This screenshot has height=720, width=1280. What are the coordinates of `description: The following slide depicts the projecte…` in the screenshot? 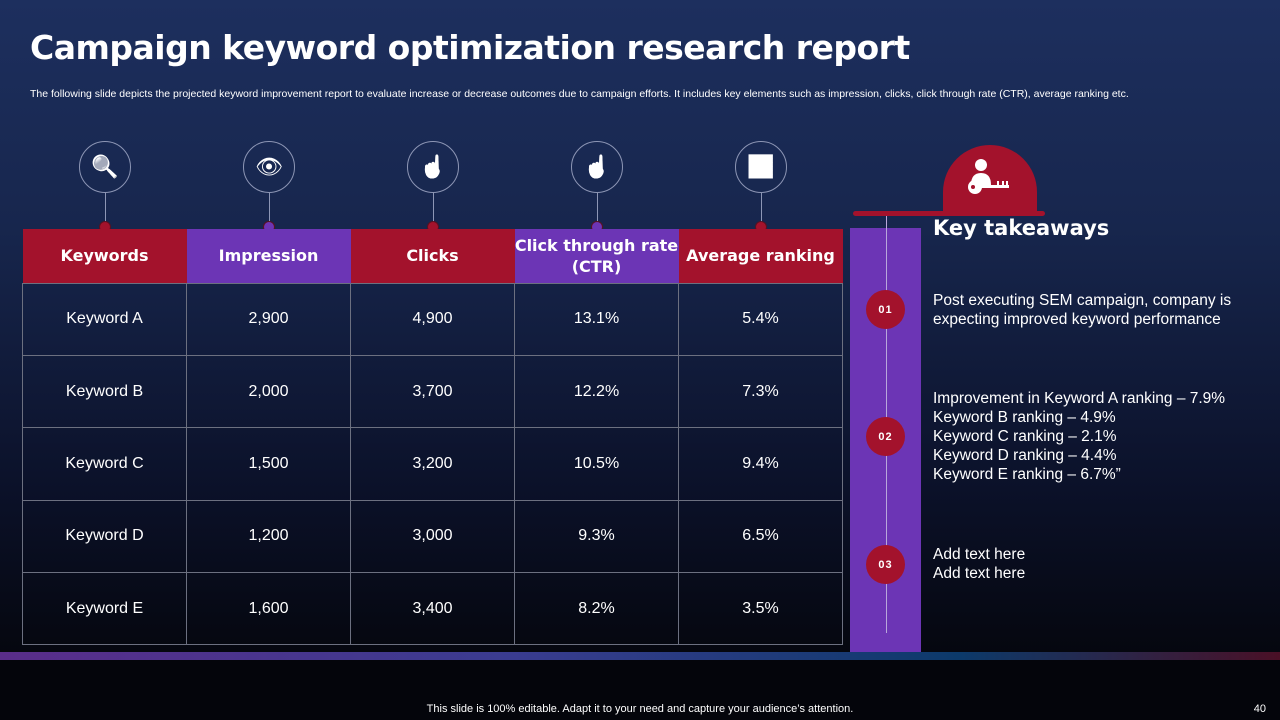 It's located at (579, 94).